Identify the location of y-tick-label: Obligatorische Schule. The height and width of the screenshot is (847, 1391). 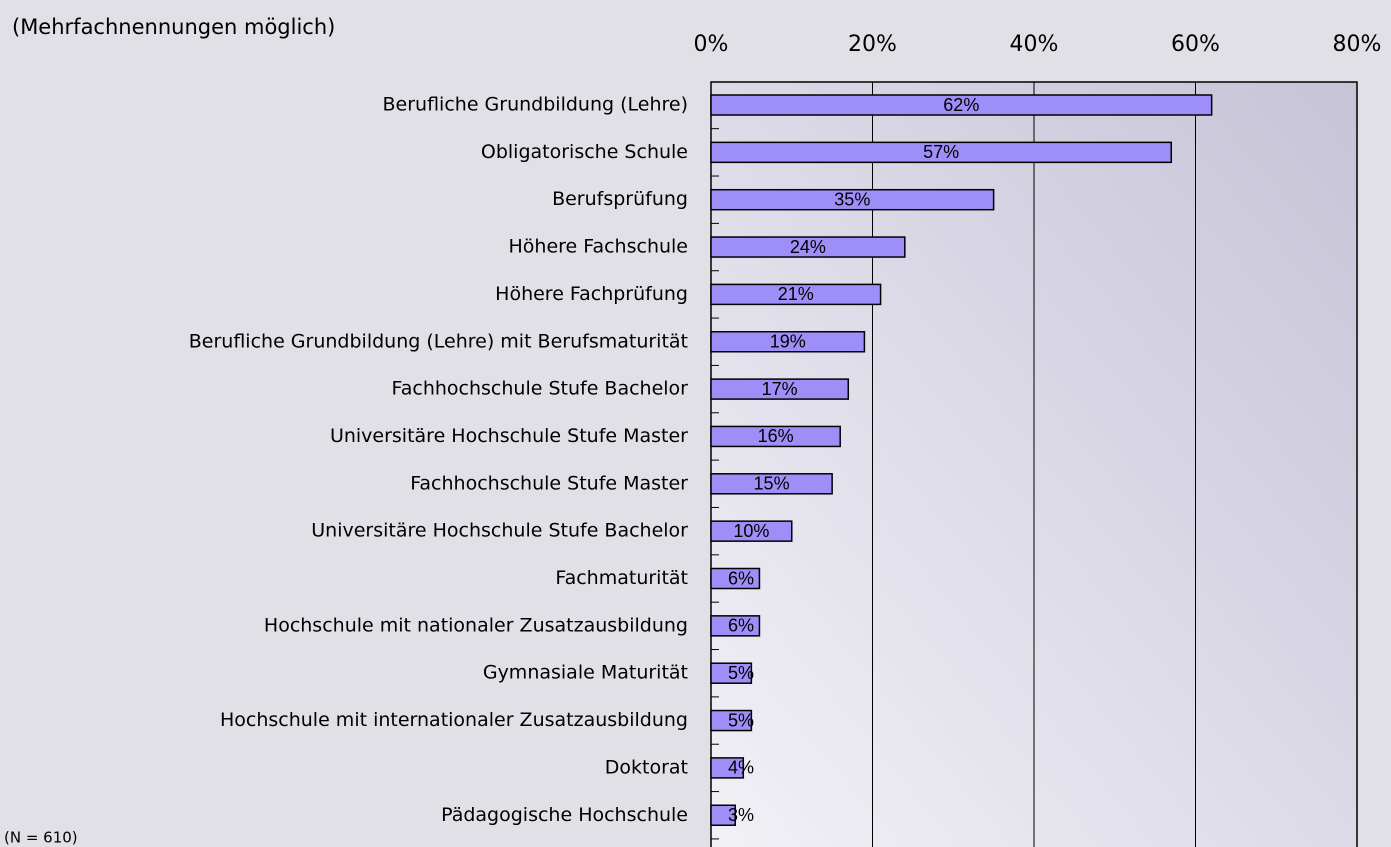
(584, 152).